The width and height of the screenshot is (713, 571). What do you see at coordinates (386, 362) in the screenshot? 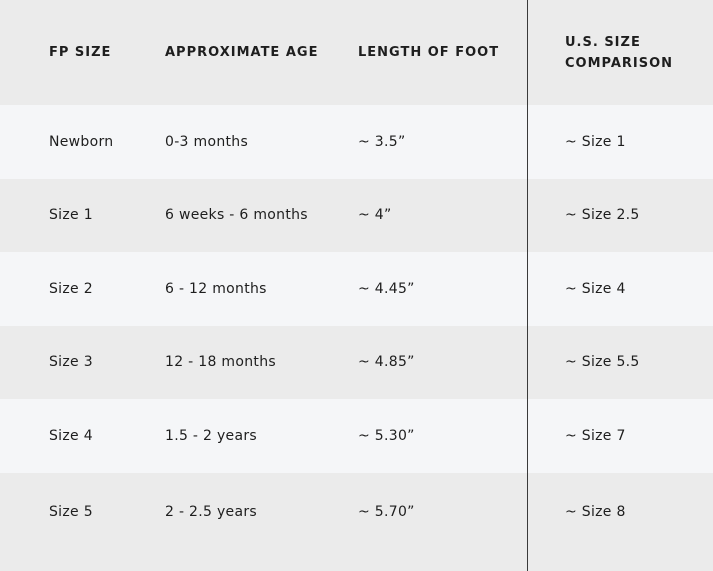
I see `table-cell: ~ 4.85”` at bounding box center [386, 362].